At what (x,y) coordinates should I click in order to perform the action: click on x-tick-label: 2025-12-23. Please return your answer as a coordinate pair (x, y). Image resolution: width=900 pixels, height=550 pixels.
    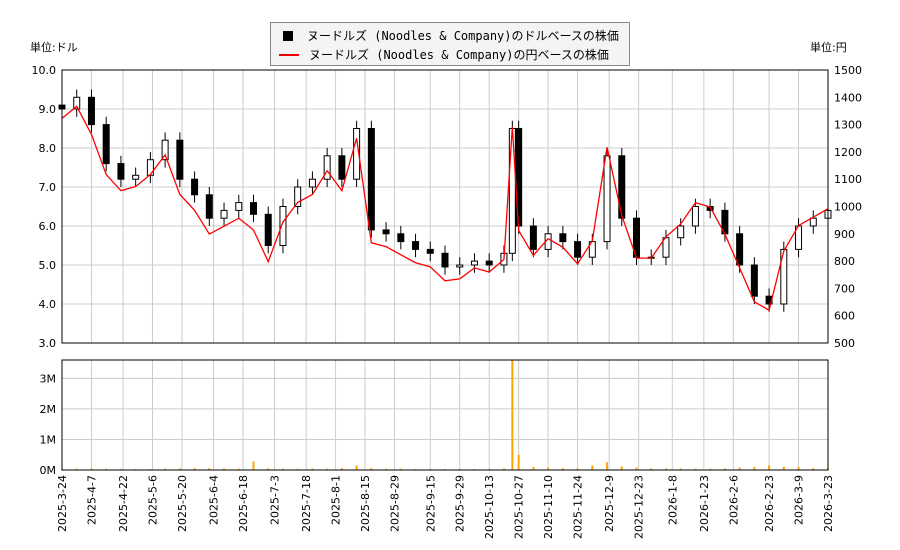
    Looking at the image, I should click on (639, 507).